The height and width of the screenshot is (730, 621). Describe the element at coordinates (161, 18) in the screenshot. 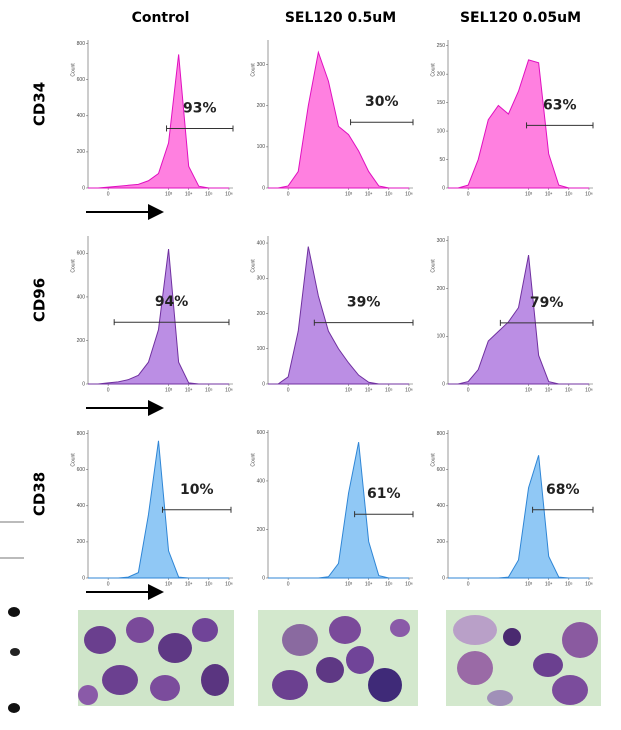

I see `column-header: Control` at that location.